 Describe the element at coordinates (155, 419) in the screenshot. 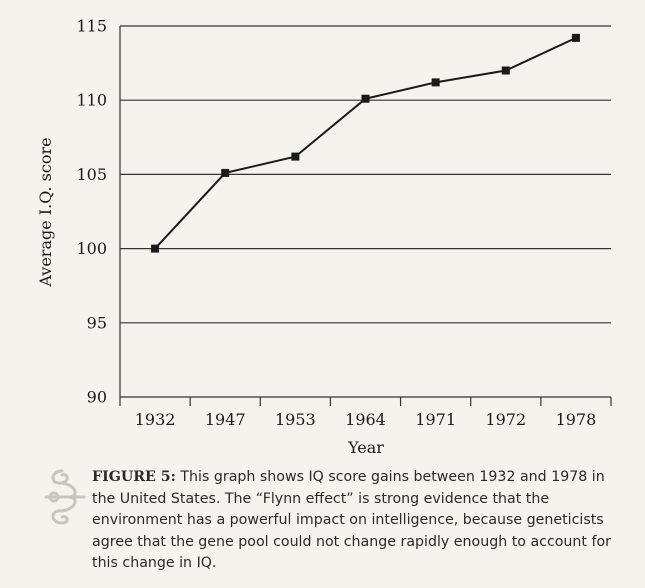

I see `x-tick-label: 1932` at that location.